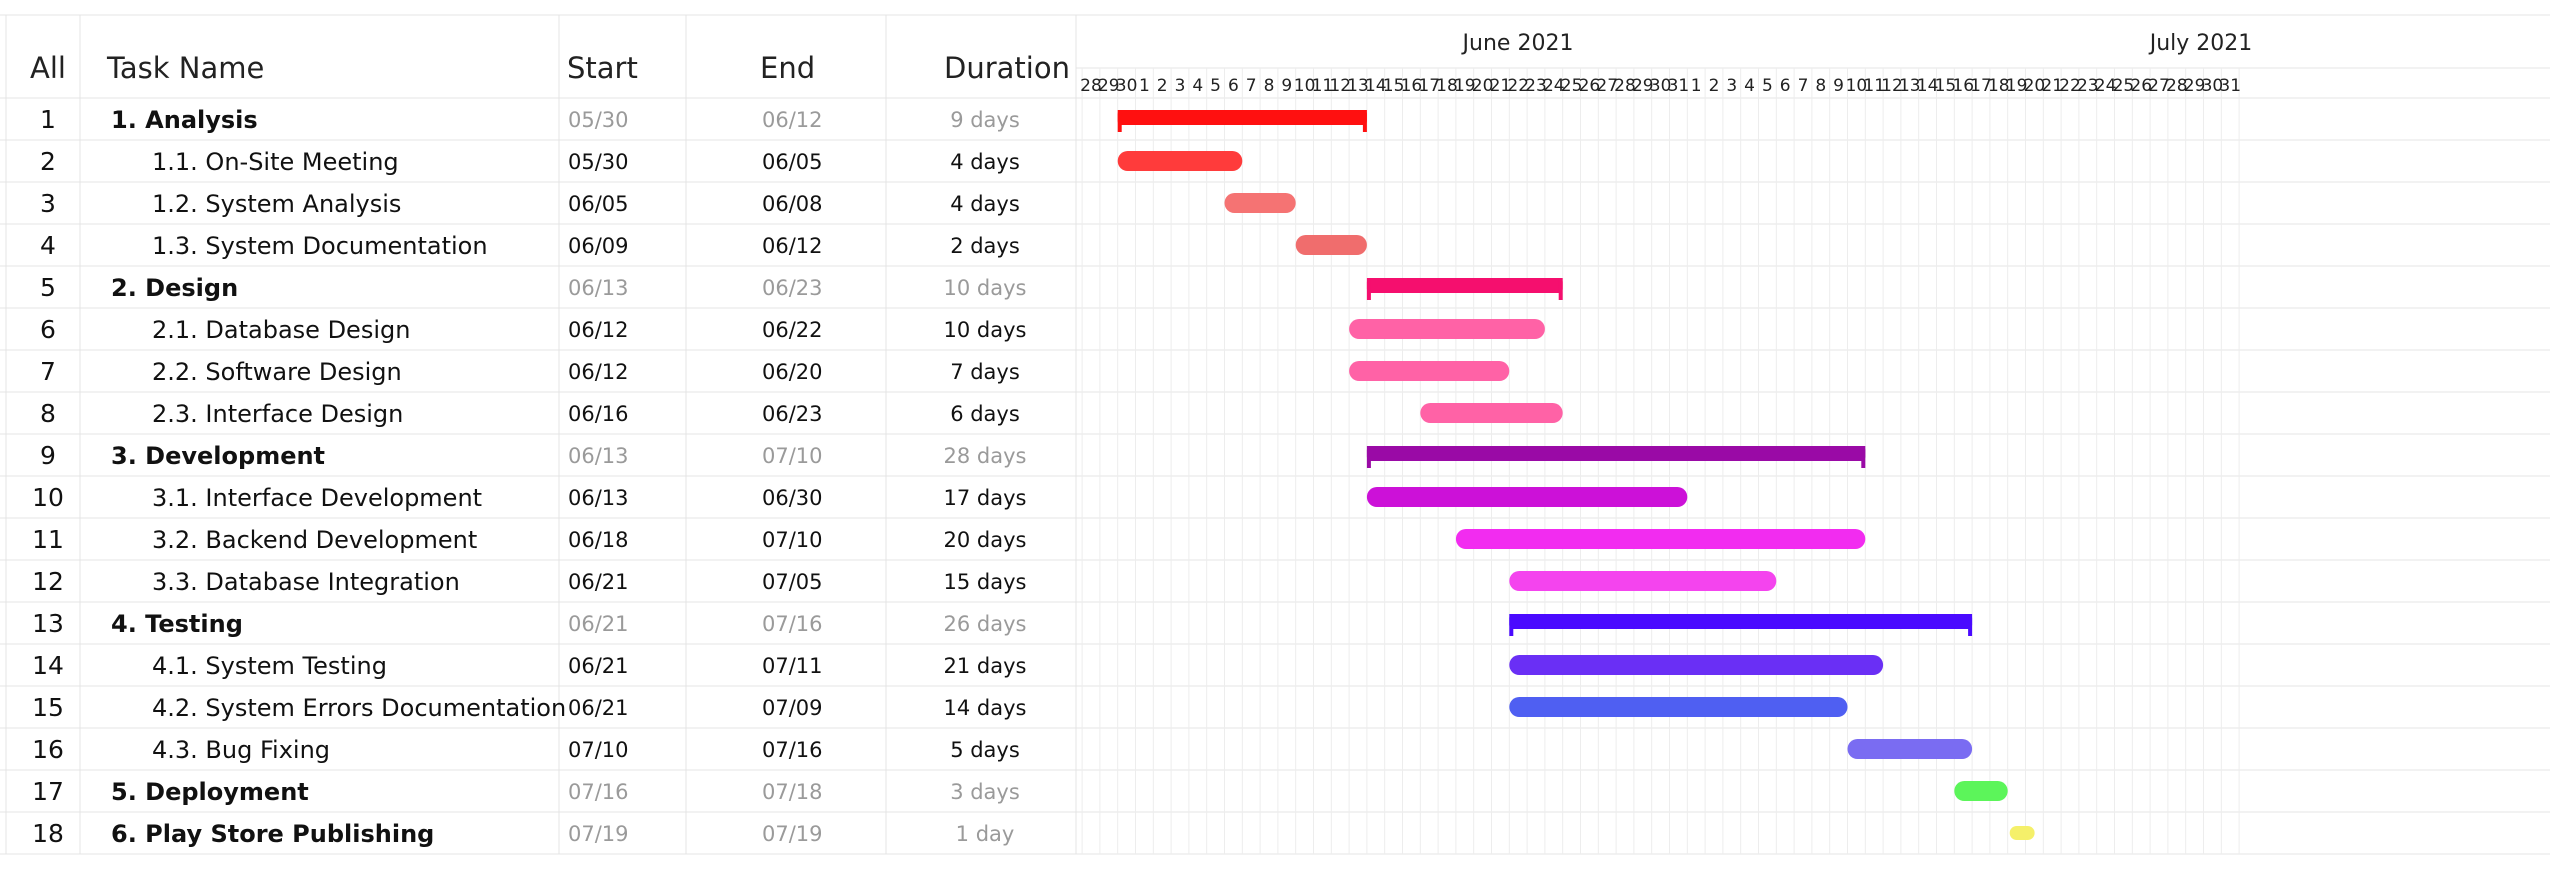 This screenshot has height=882, width=2550. I want to click on task-duration: 21 days, so click(985, 666).